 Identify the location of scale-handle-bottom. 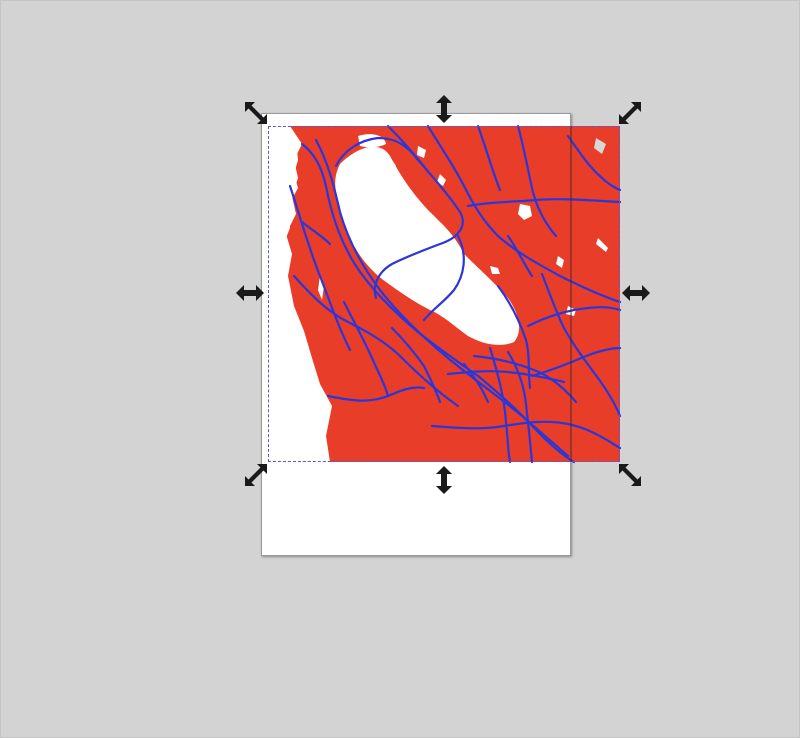
(444, 480).